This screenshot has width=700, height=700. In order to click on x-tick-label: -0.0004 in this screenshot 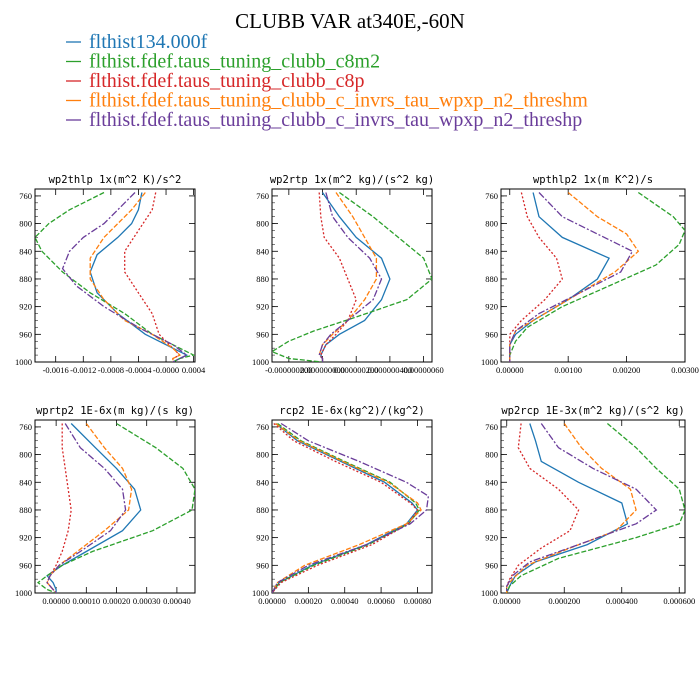, I will do `click(138, 370)`.